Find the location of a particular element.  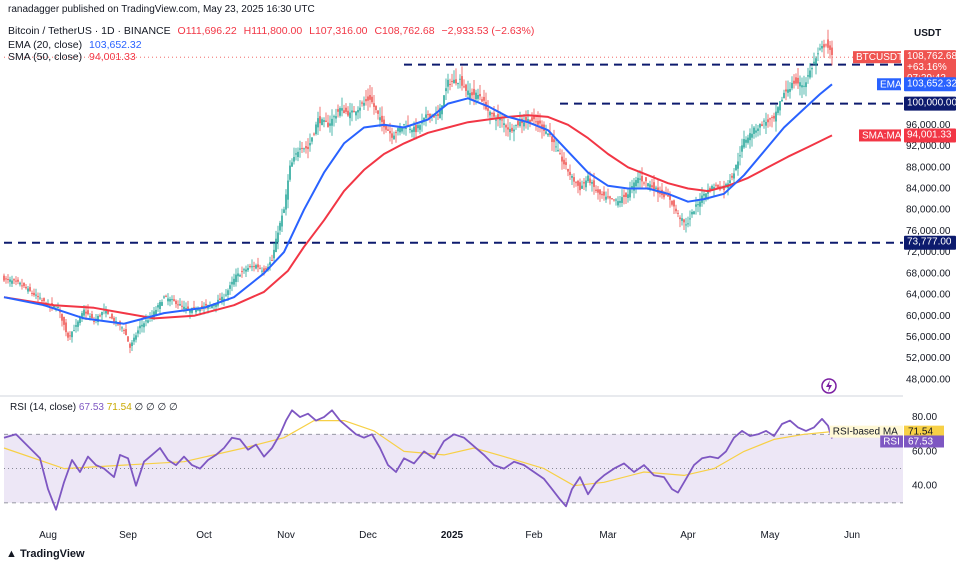

ema-tag-side-bg is located at coordinates (889, 84).